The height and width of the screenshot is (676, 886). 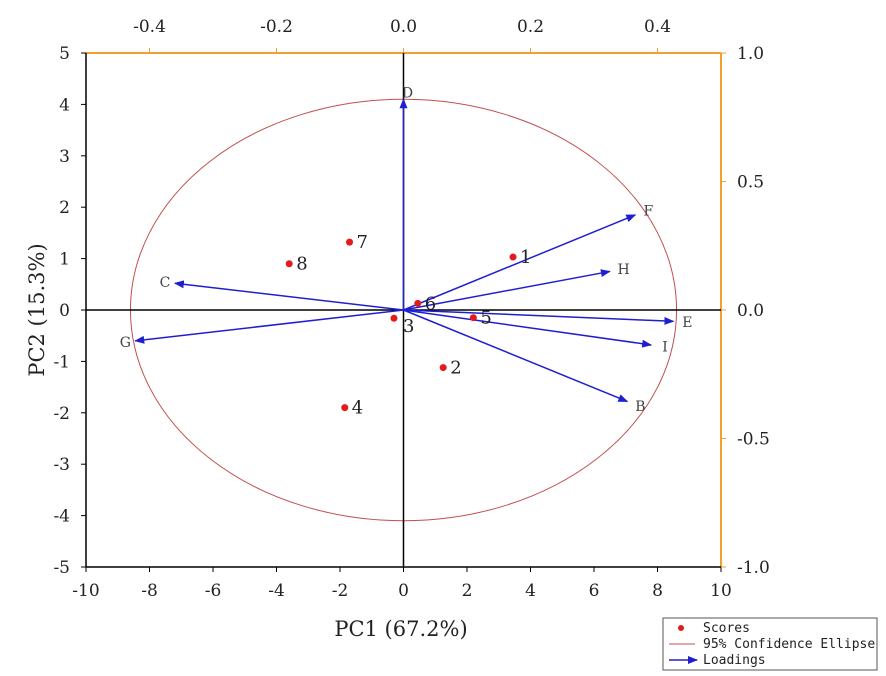 I want to click on top-tick-label: 0.0, so click(x=403, y=27).